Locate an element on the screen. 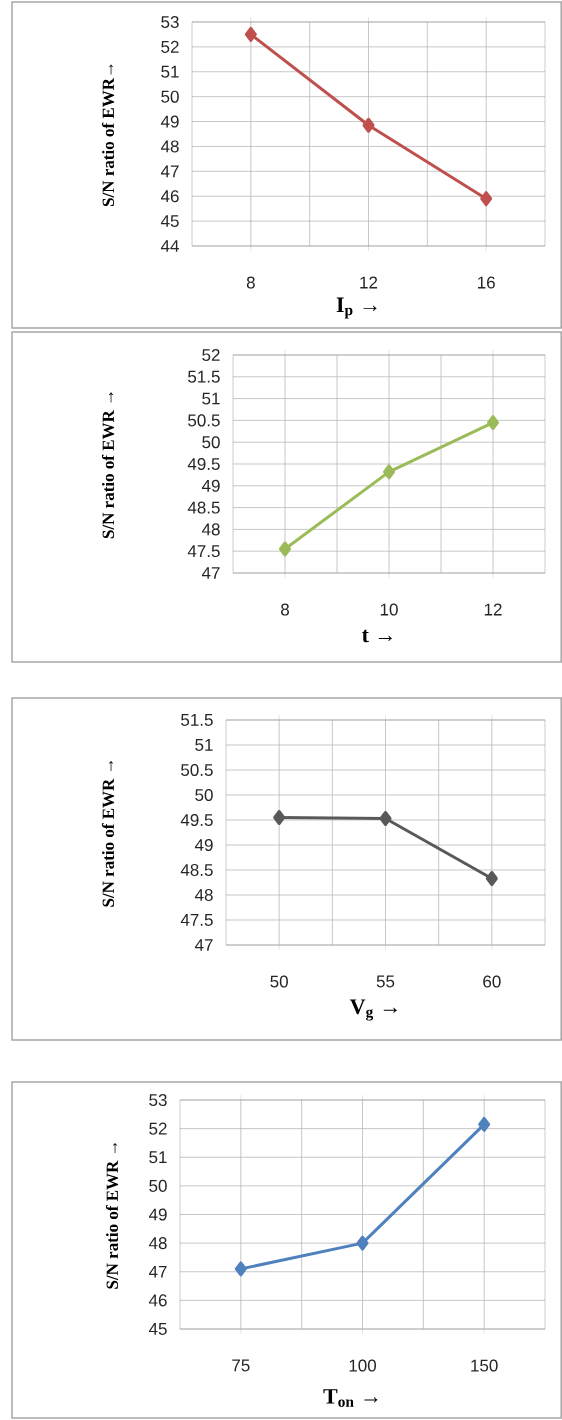 Image resolution: width=562 pixels, height=1420 pixels. x-tick-label: 16 is located at coordinates (486, 282).